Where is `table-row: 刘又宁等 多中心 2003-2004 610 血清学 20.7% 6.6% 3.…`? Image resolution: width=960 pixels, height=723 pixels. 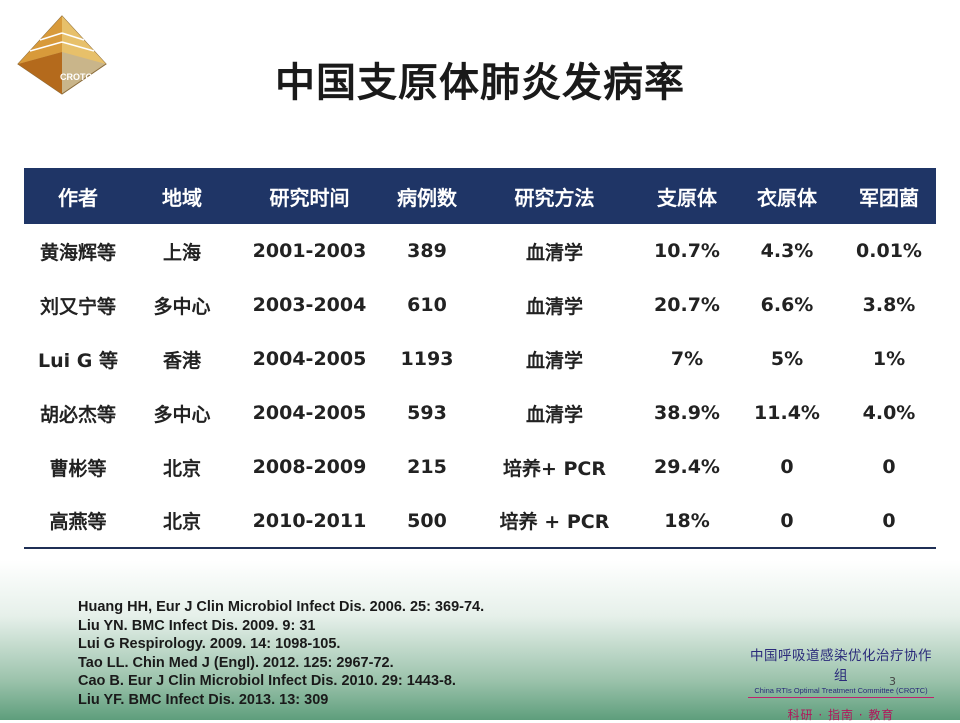
table-row: 刘又宁等 多中心 2003-2004 610 血清学 20.7% 6.6% 3.… is located at coordinates (480, 305).